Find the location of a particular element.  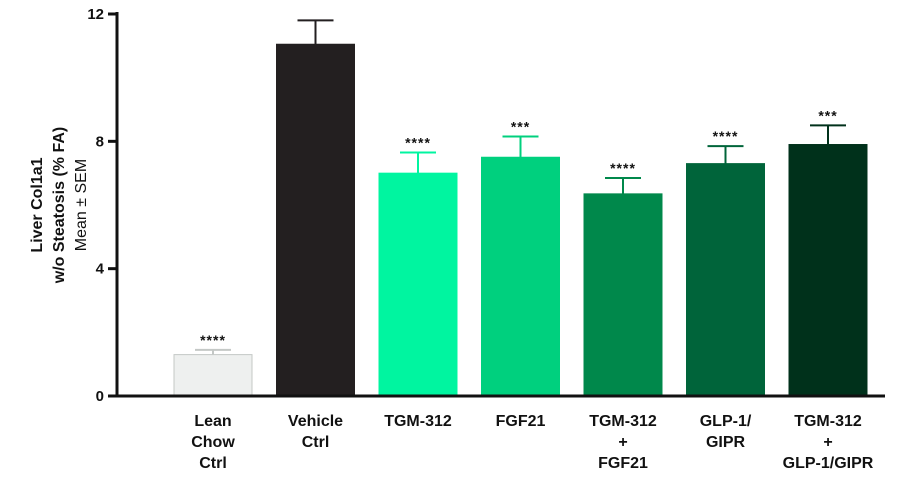

x-category-label-line: GLP-1/ is located at coordinates (726, 421).